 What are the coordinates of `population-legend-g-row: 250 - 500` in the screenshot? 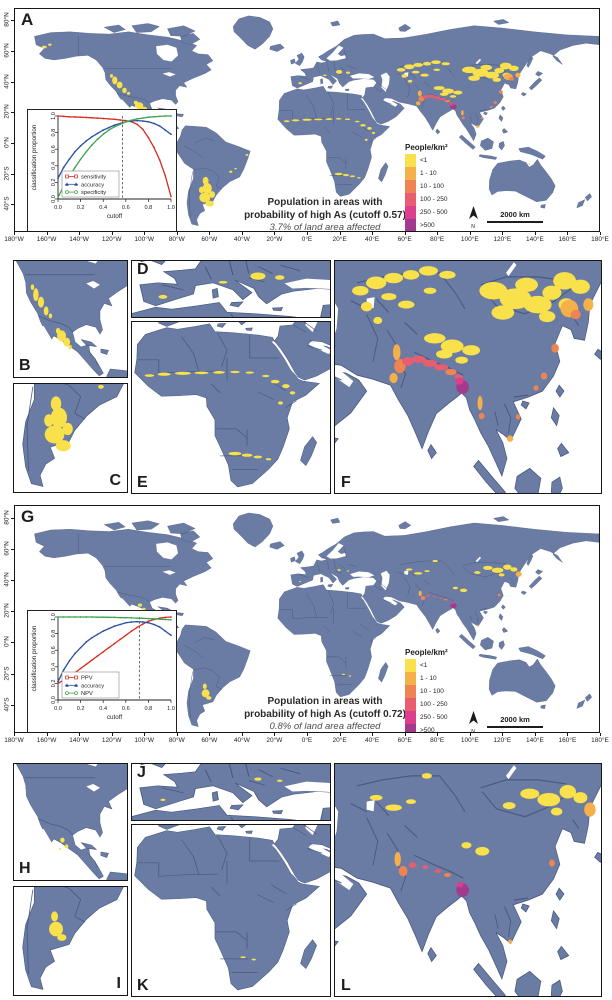 It's located at (445, 717).